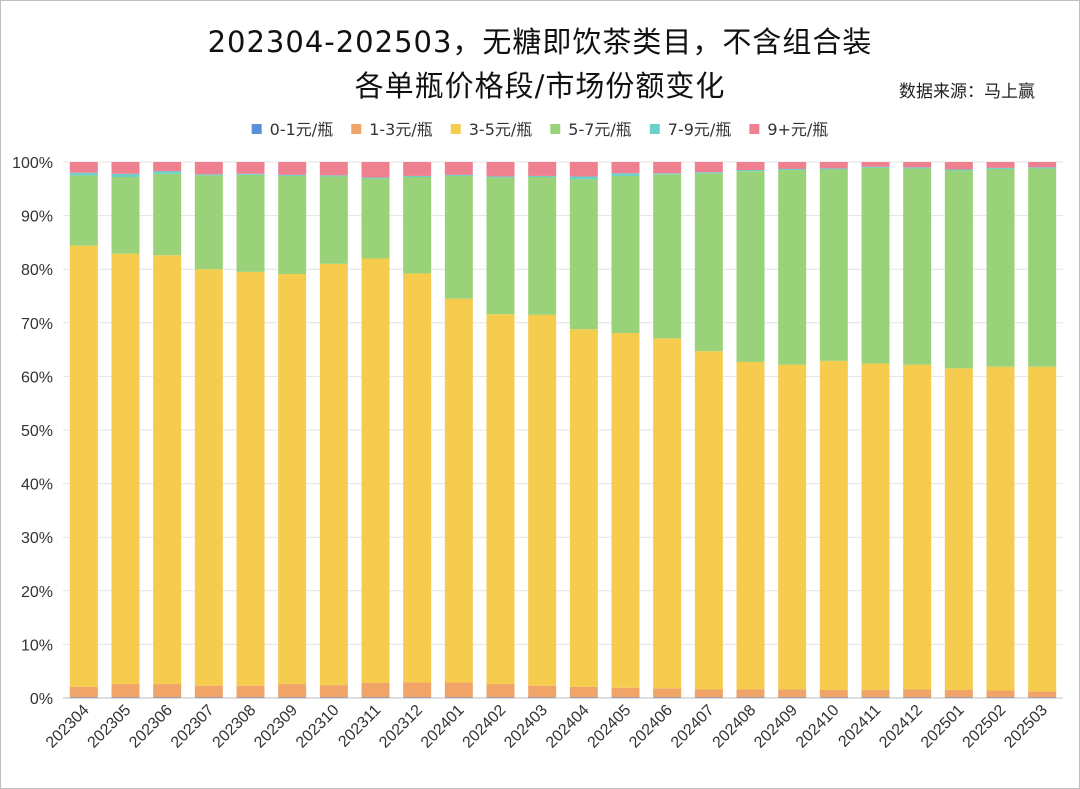 This screenshot has height=789, width=1080. What do you see at coordinates (859, 726) in the screenshot?
I see `x-tick-label: 202411` at bounding box center [859, 726].